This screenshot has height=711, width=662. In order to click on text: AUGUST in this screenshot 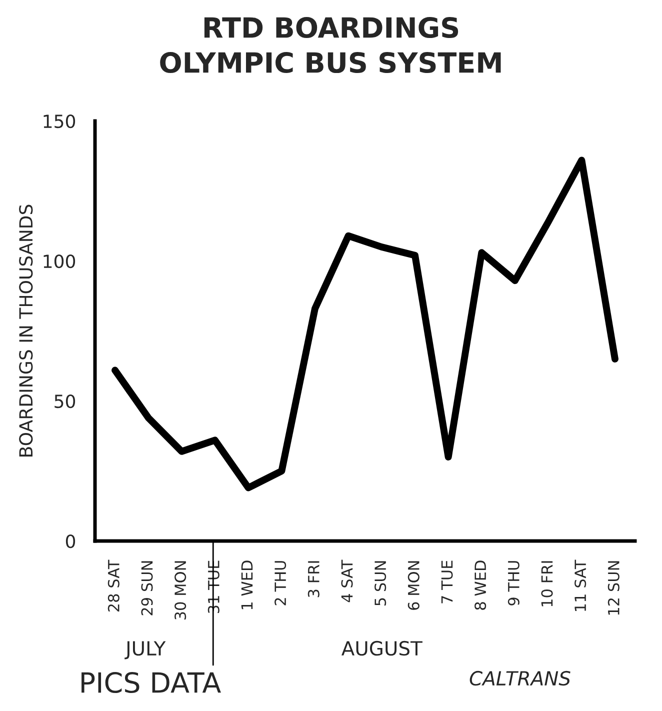, I will do `click(382, 648)`.